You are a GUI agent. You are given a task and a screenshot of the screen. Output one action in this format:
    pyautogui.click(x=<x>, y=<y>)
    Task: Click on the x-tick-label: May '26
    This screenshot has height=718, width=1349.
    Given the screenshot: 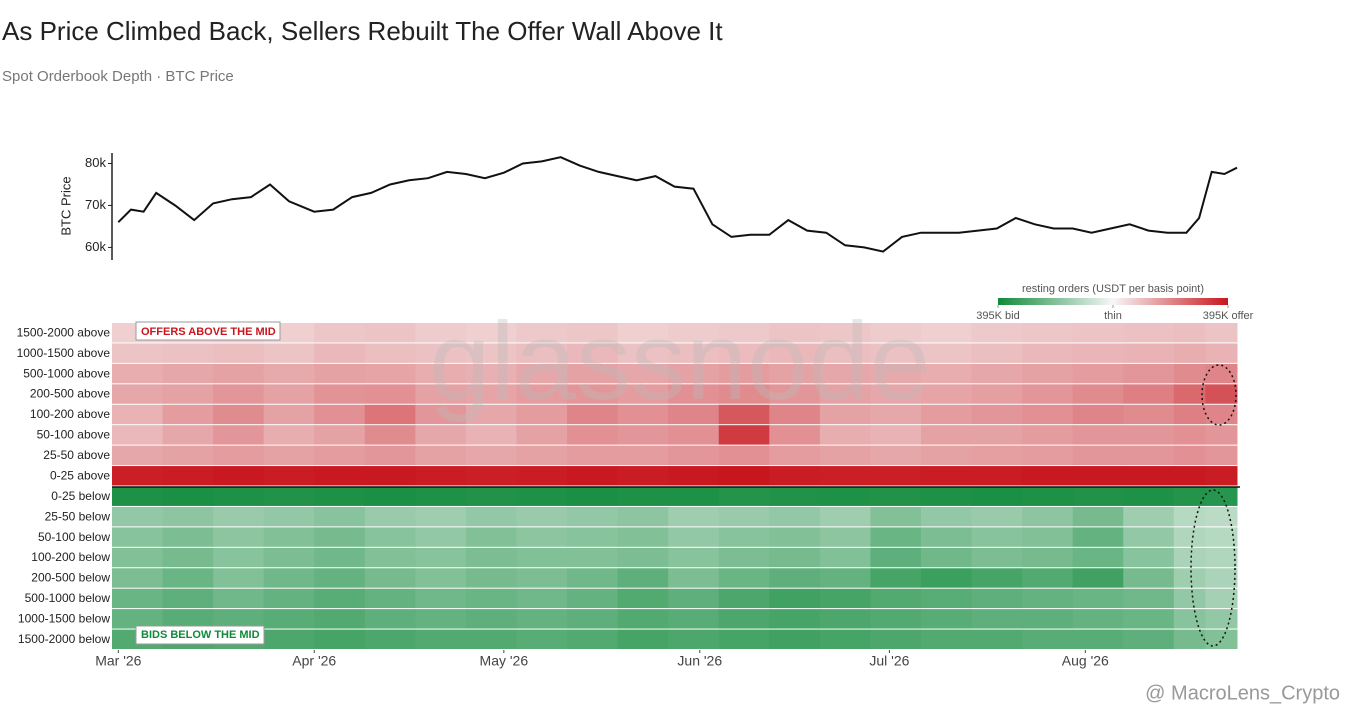 What is the action you would take?
    pyautogui.click(x=504, y=661)
    